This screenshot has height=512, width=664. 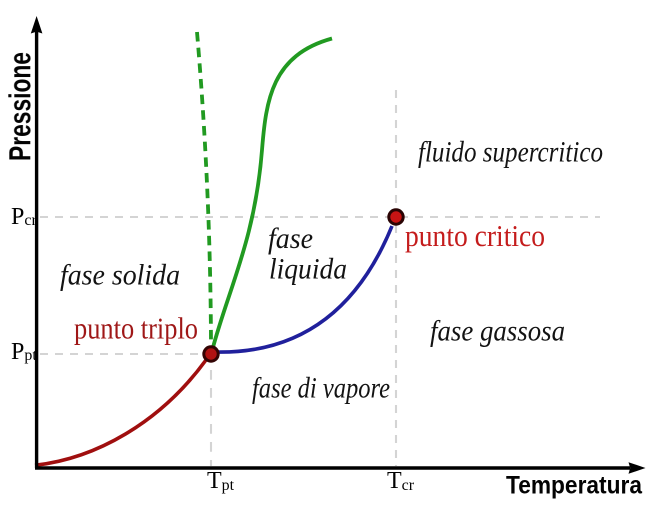 I want to click on svg-text: Tcr, so click(x=401, y=481).